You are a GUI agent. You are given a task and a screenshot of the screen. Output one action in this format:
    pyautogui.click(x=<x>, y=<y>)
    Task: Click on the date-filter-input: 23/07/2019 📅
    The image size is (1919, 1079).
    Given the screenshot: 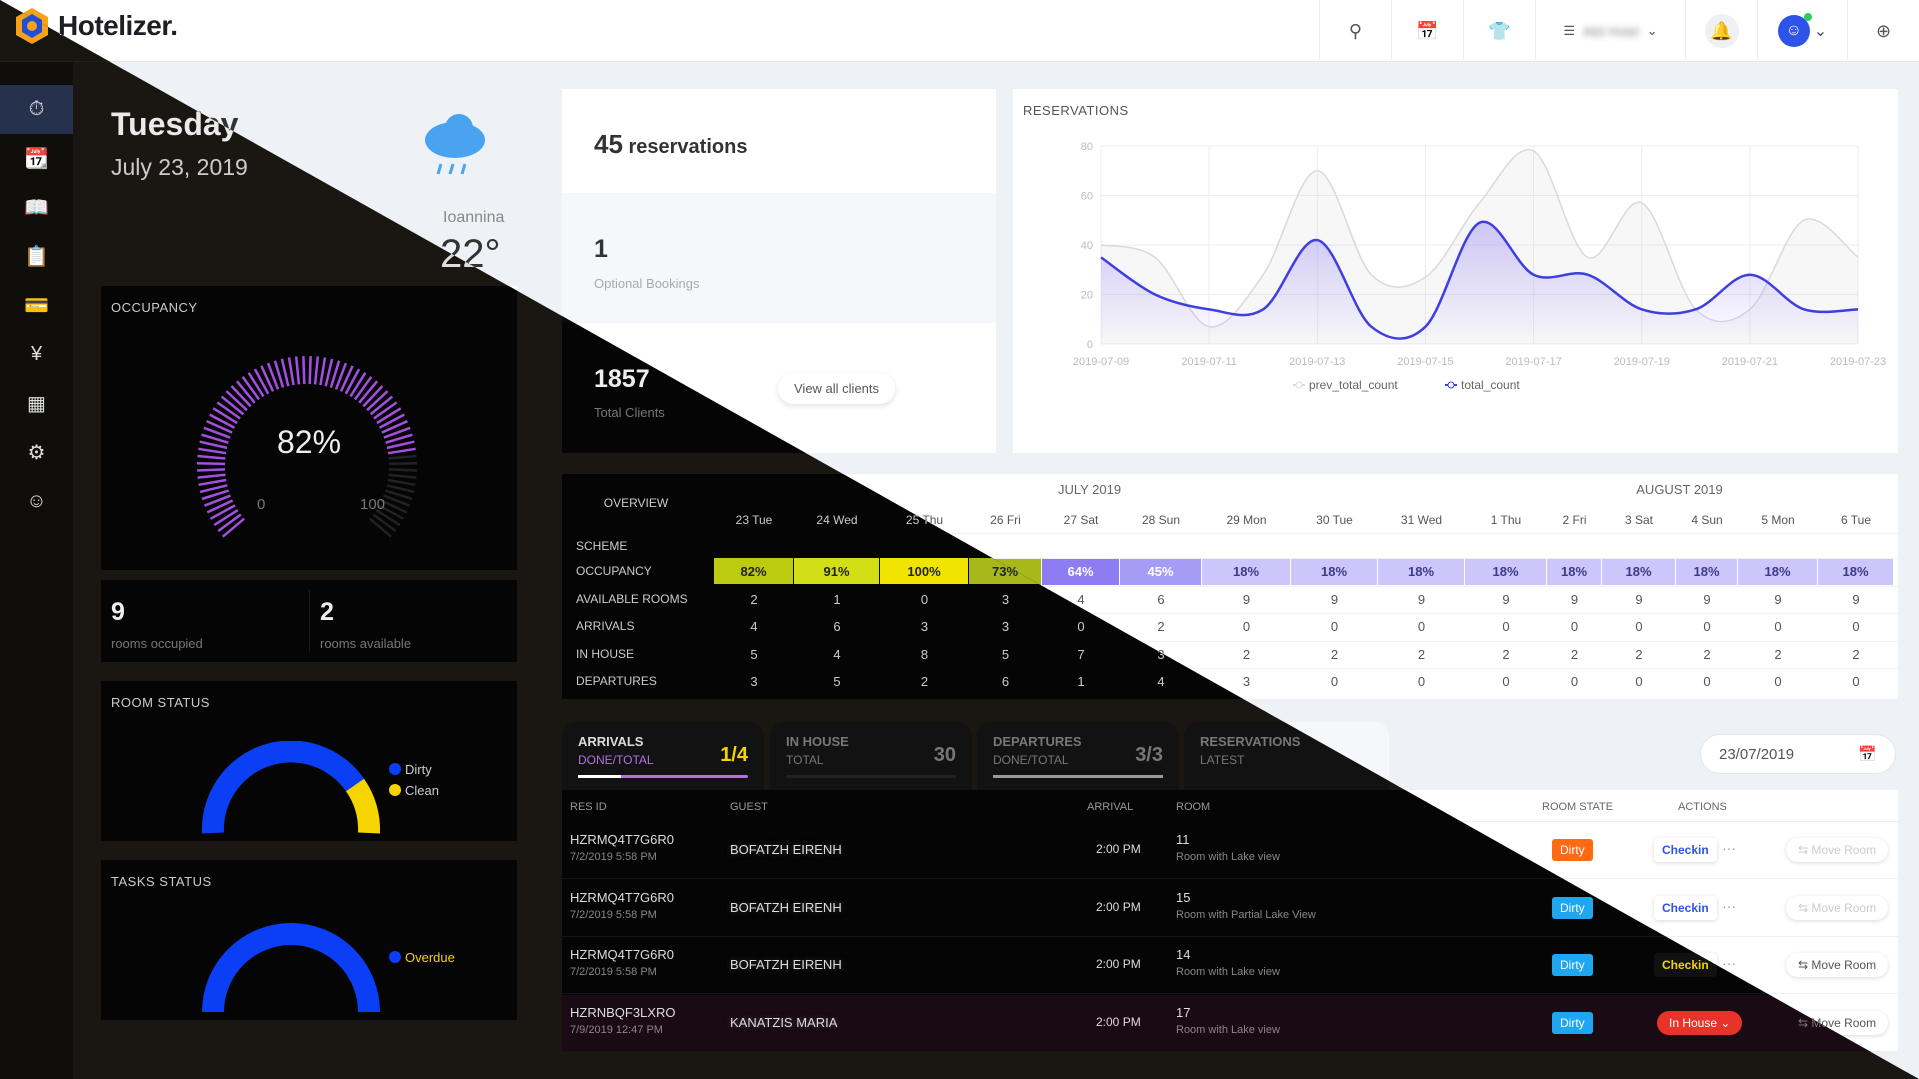 What is the action you would take?
    pyautogui.click(x=1798, y=754)
    